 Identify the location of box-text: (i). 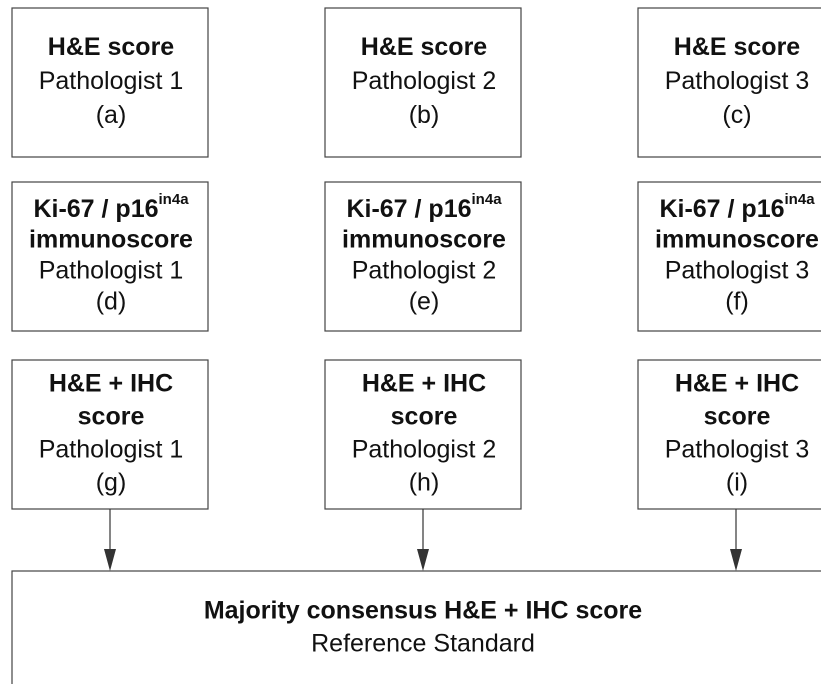
(737, 483).